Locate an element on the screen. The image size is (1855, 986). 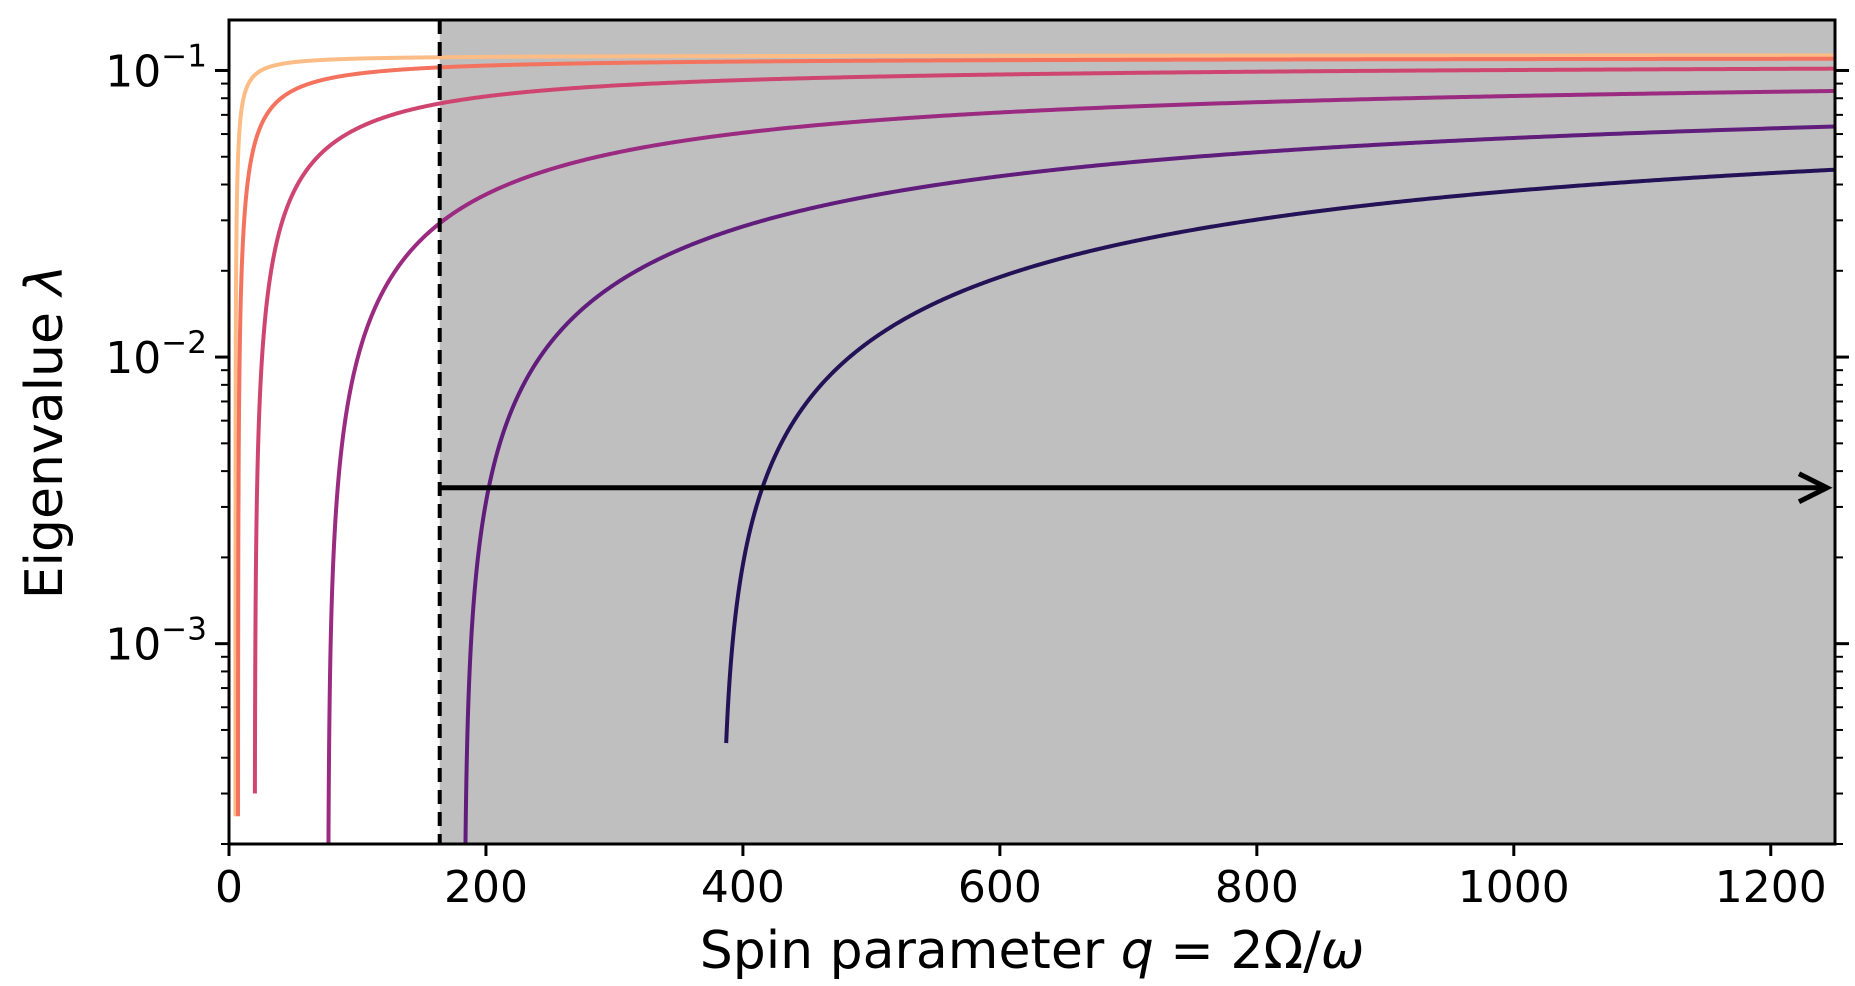
y-tick-label: 10⁻¹ is located at coordinates (156, 67).